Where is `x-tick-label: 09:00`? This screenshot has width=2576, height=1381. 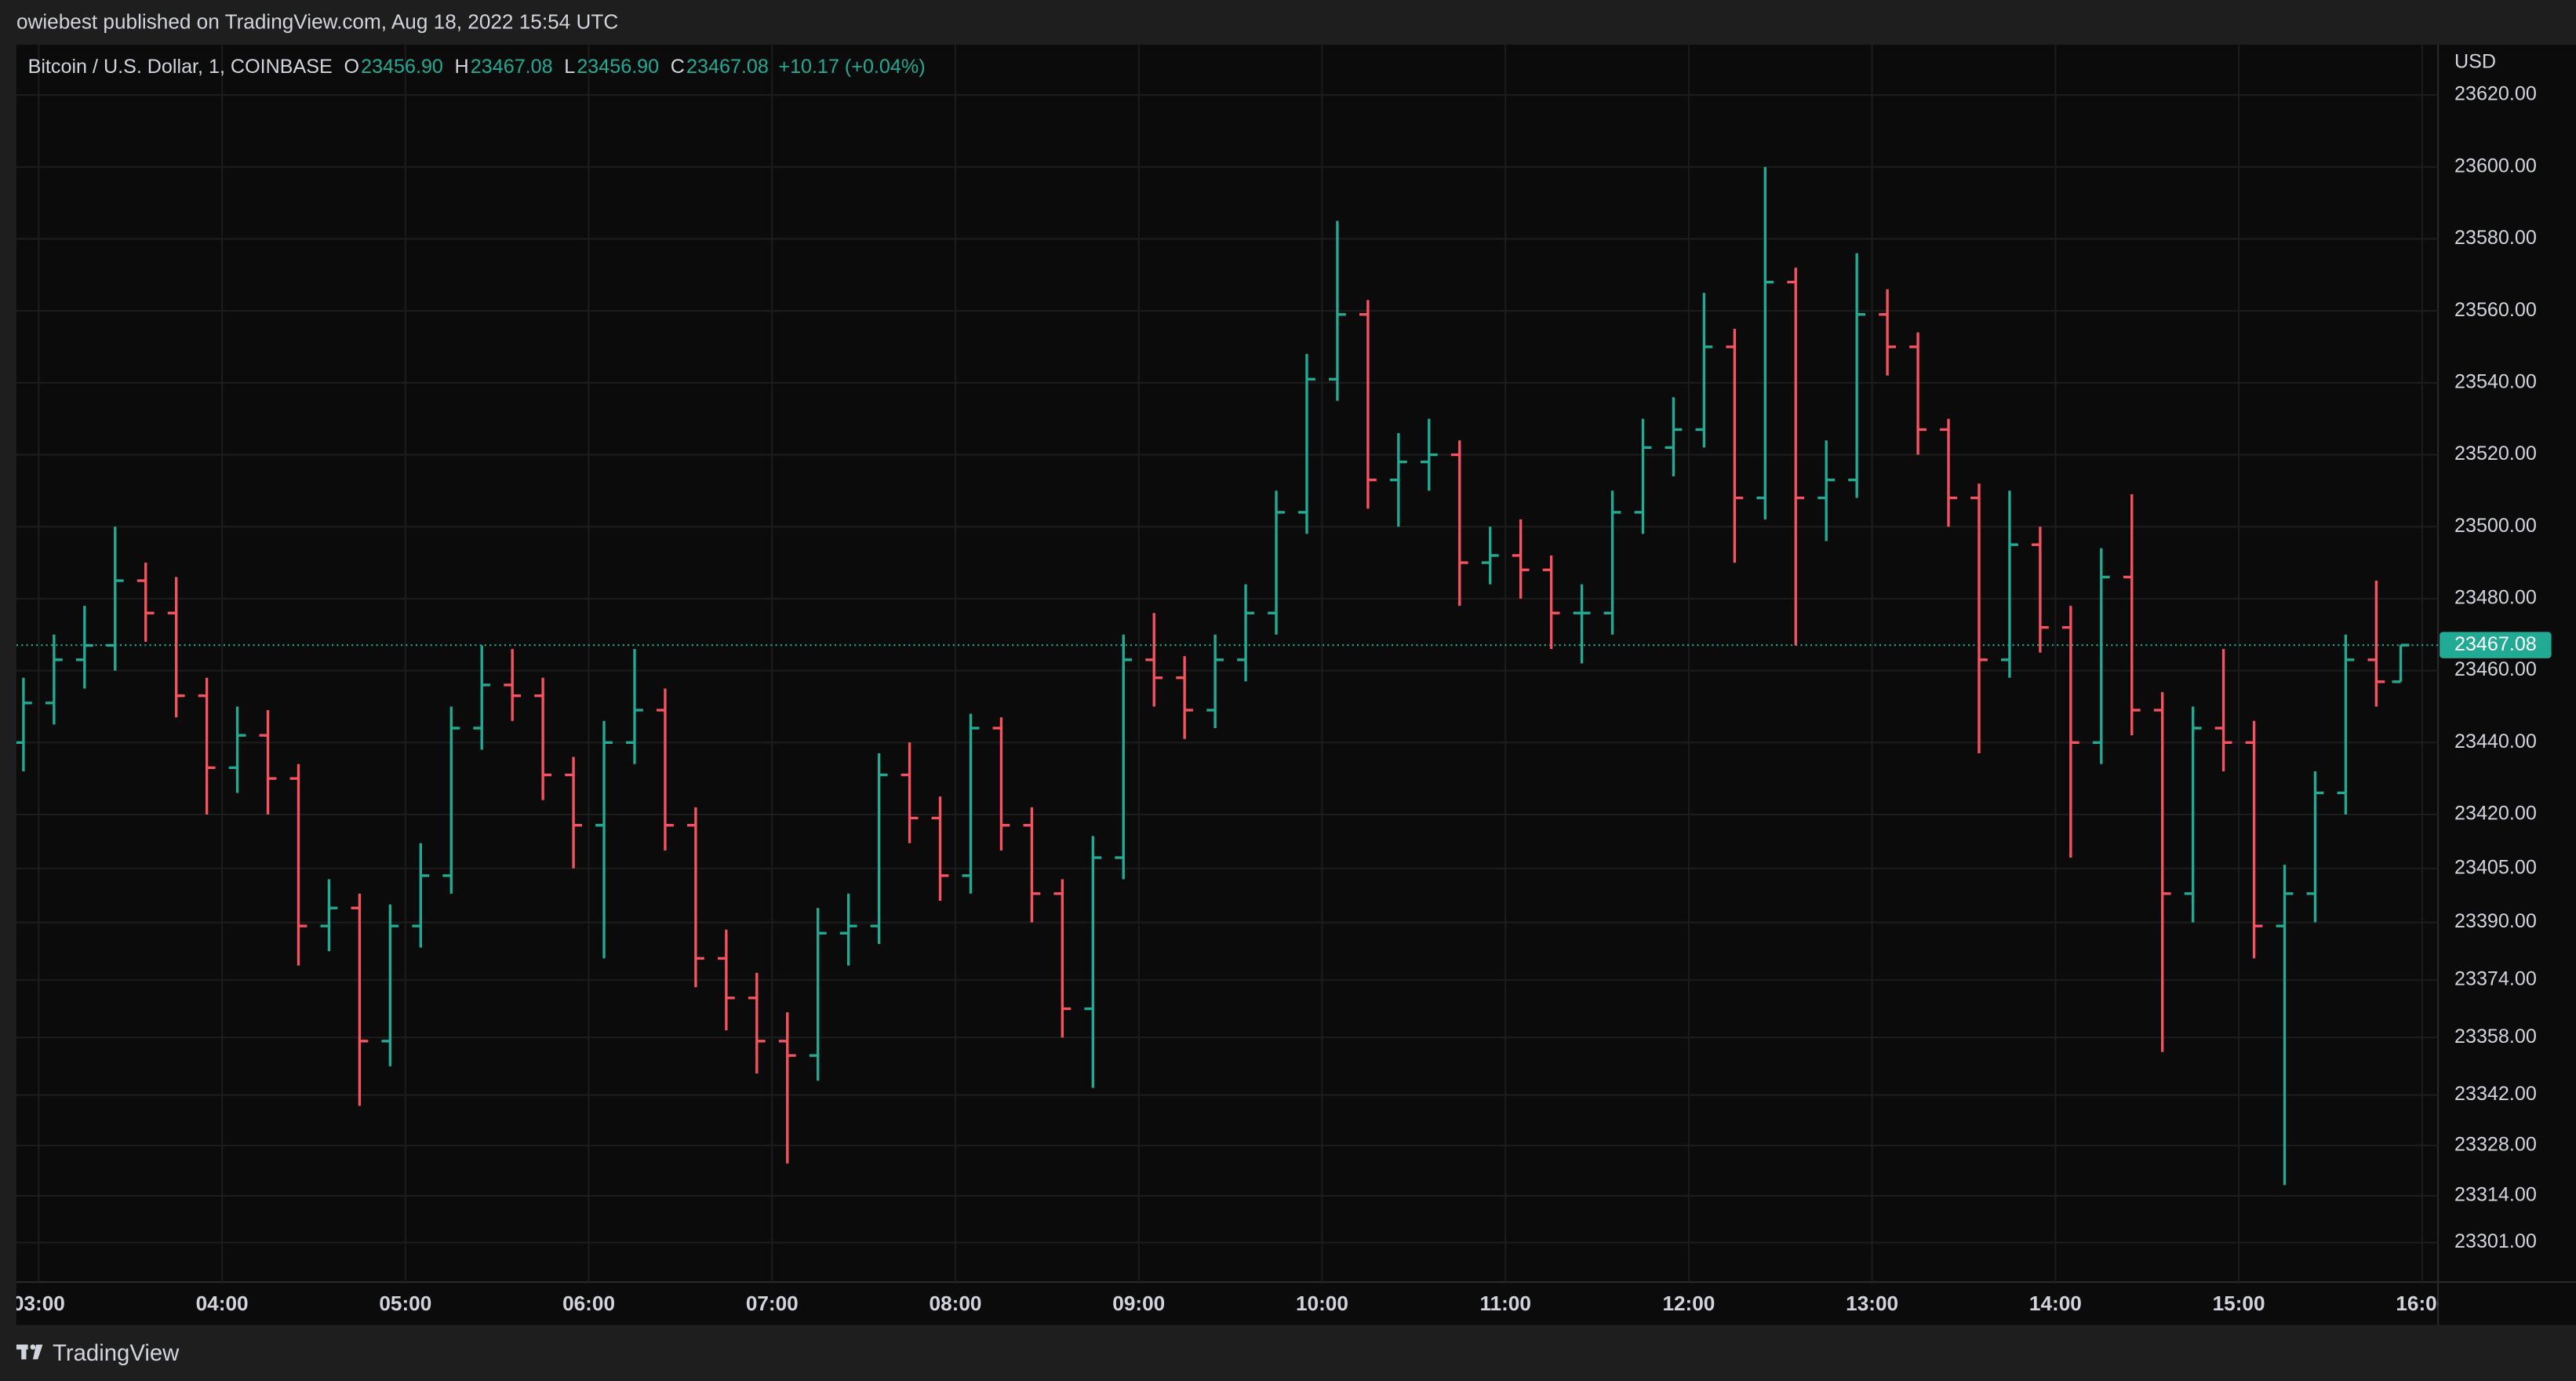 x-tick-label: 09:00 is located at coordinates (1138, 1303).